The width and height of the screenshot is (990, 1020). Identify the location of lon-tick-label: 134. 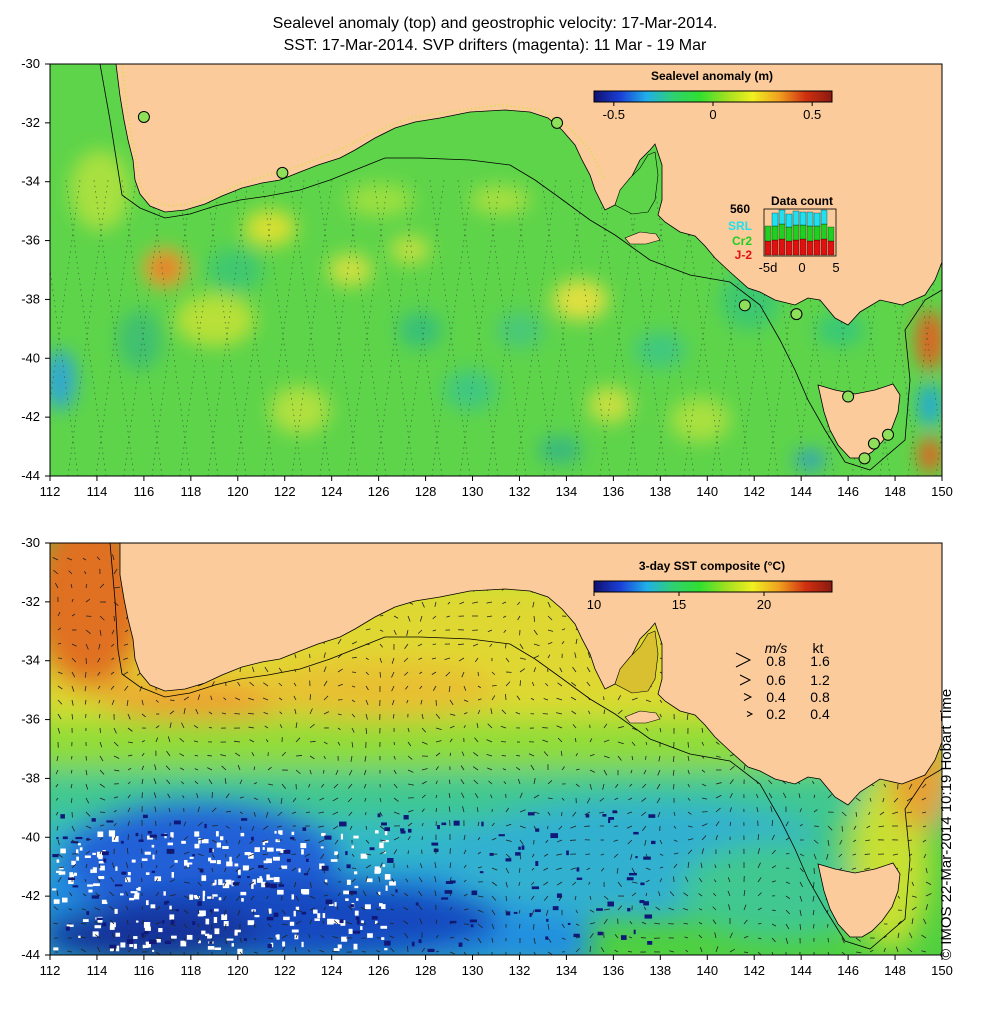
(567, 491).